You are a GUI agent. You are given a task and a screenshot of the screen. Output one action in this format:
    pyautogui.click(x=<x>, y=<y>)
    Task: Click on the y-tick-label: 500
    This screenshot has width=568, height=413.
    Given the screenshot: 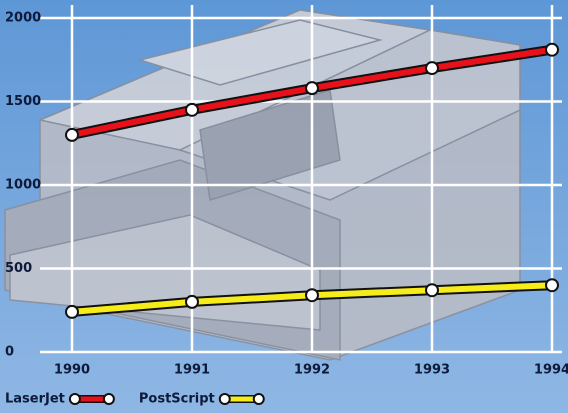 What is the action you would take?
    pyautogui.click(x=18, y=268)
    